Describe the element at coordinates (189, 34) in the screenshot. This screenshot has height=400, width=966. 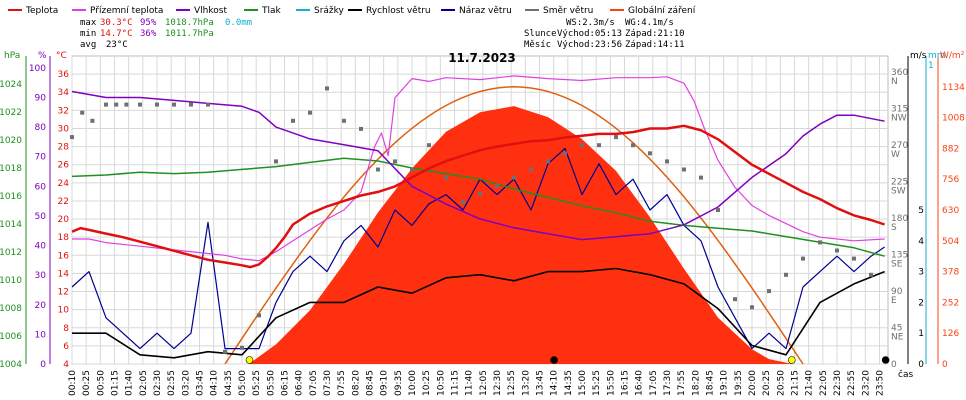
I see `min-pressure: 1011.7hPa` at that location.